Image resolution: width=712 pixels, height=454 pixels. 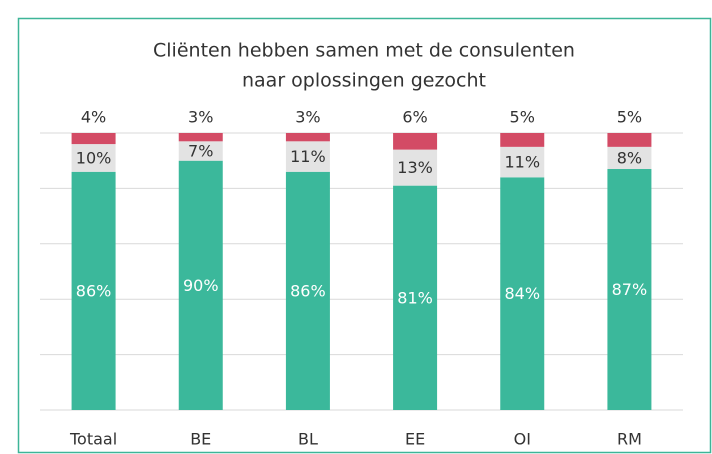 I want to click on data-label: 81%, so click(x=415, y=297).